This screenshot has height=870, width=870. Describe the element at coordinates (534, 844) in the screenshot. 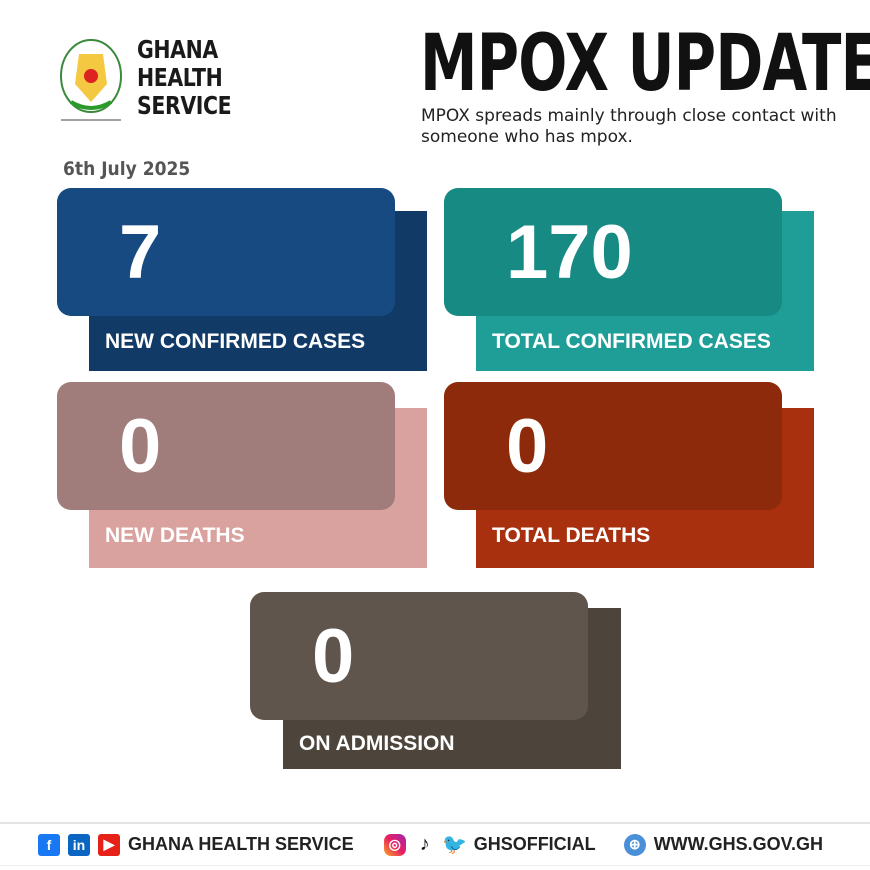

I see `social-handle: GHSOFFICIAL` at that location.